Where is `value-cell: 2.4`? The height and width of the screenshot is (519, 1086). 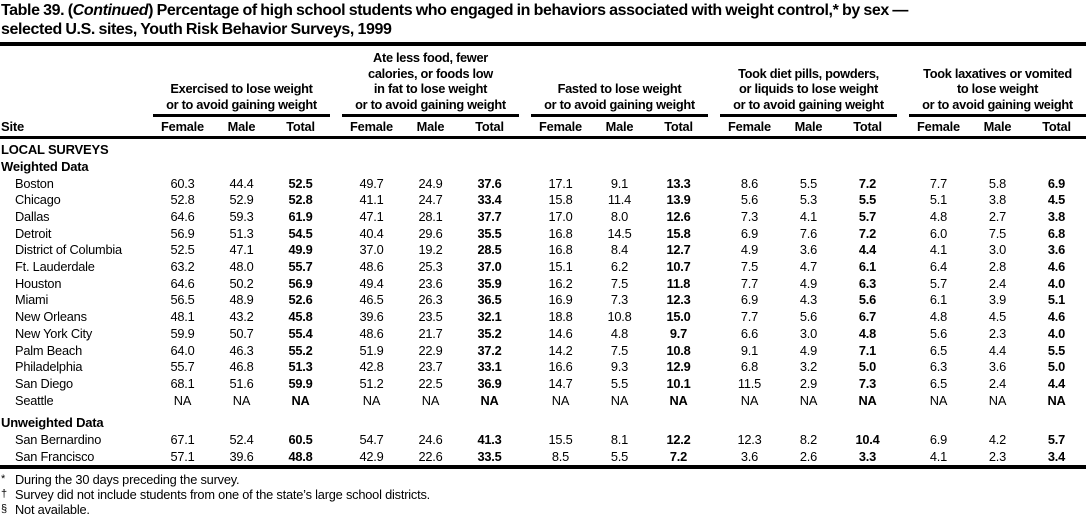 value-cell: 2.4 is located at coordinates (997, 283).